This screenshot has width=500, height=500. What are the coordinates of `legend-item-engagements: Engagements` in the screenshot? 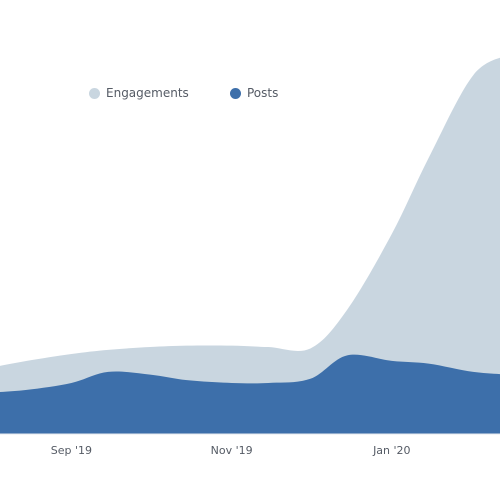 It's located at (139, 93).